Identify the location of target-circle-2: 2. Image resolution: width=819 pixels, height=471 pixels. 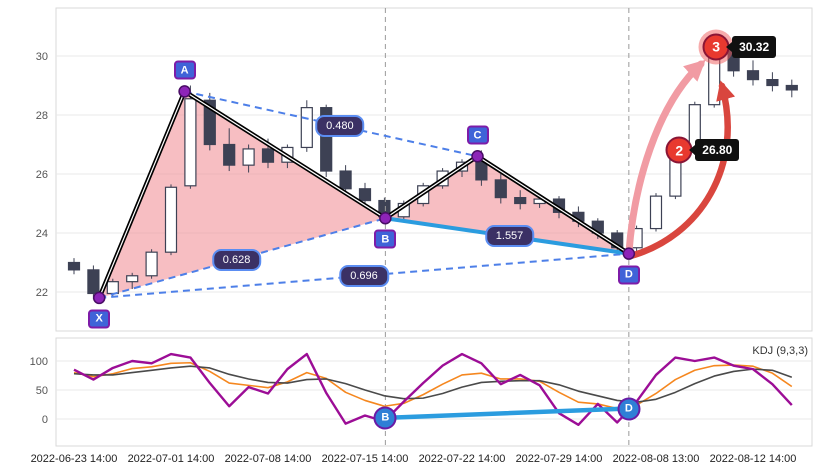
(679, 150).